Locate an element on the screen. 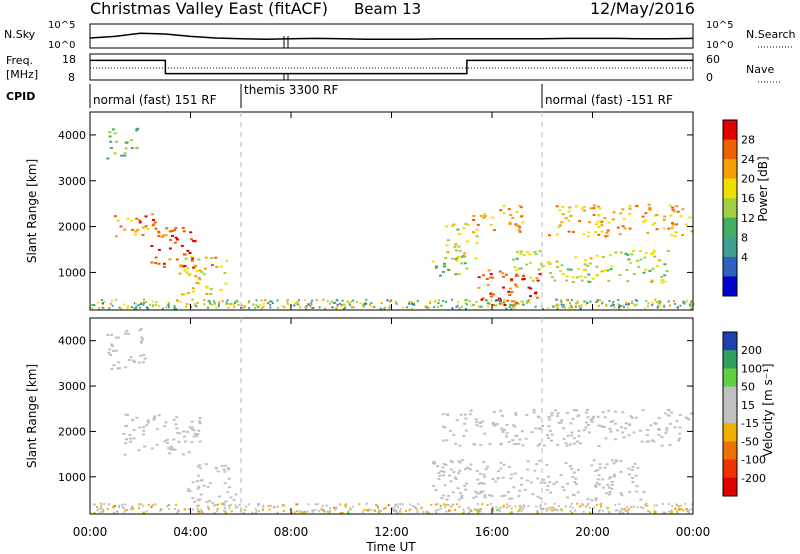 The width and height of the screenshot is (800, 554). freq-label-line2: [MHz] is located at coordinates (22, 74).